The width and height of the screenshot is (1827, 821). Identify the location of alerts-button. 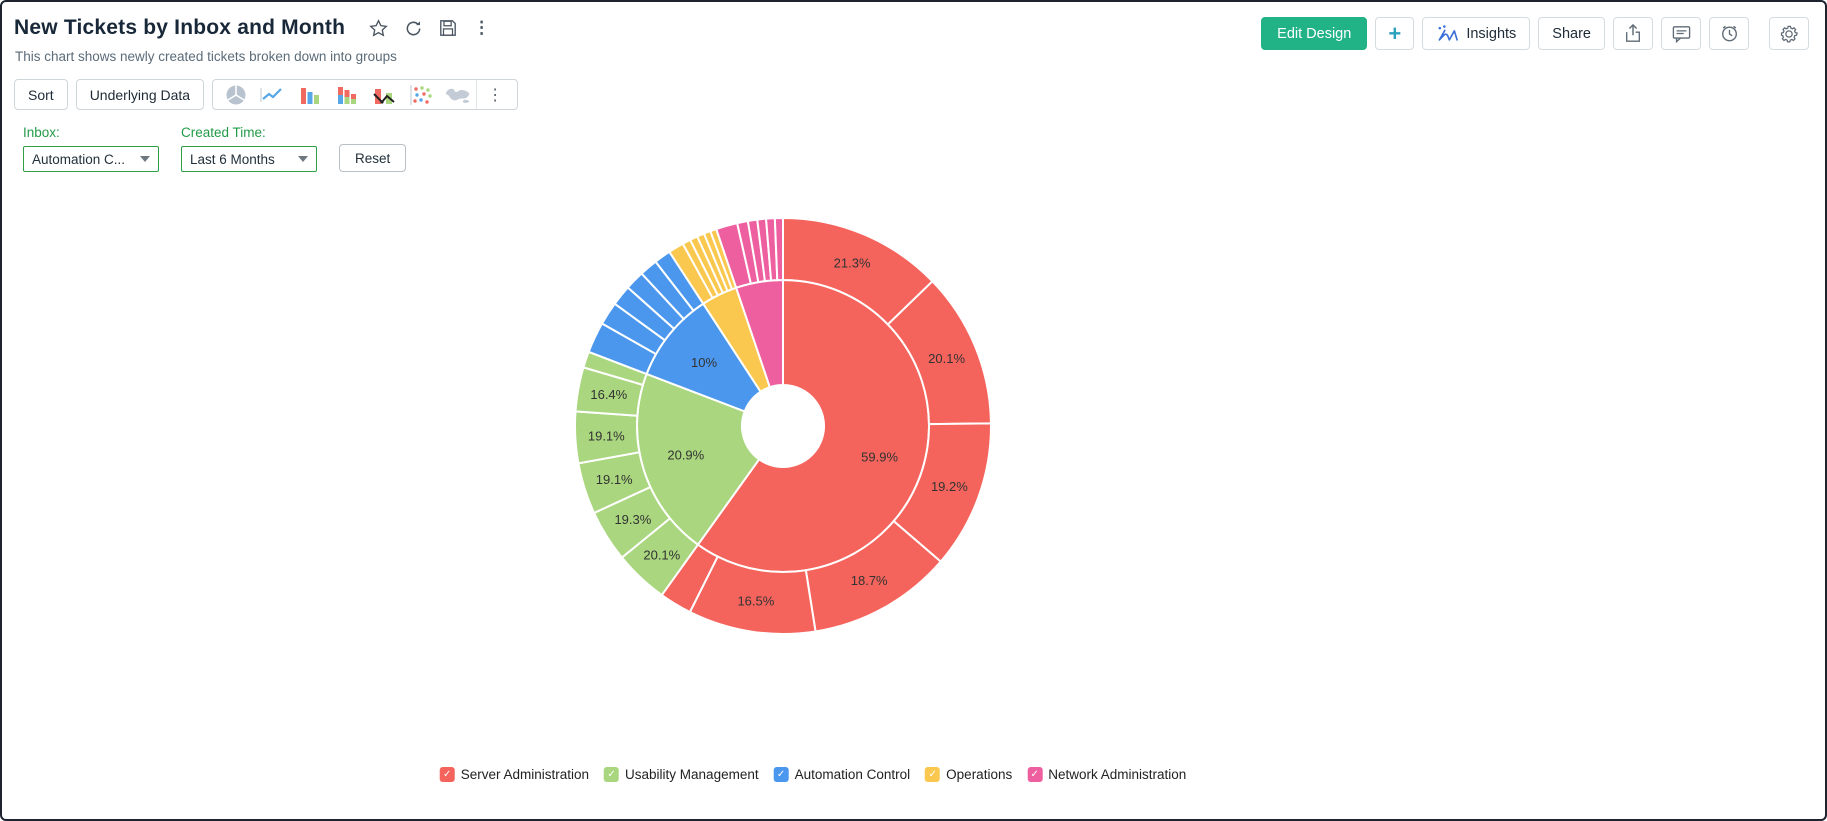
(1729, 33).